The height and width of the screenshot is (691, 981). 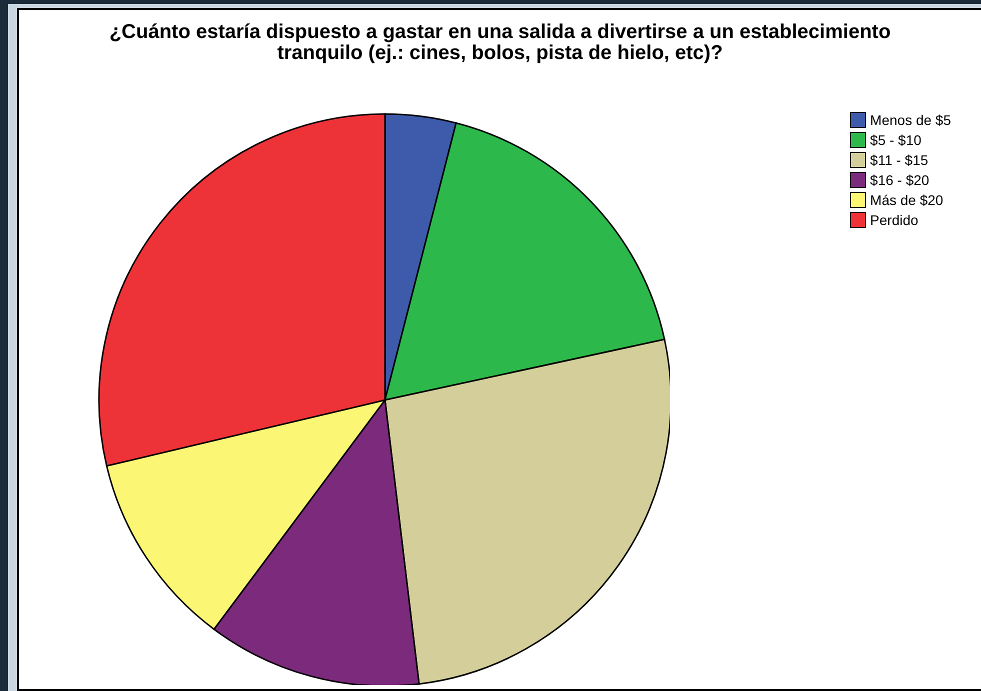 What do you see at coordinates (907, 200) in the screenshot?
I see `legend-label: Más de $20` at bounding box center [907, 200].